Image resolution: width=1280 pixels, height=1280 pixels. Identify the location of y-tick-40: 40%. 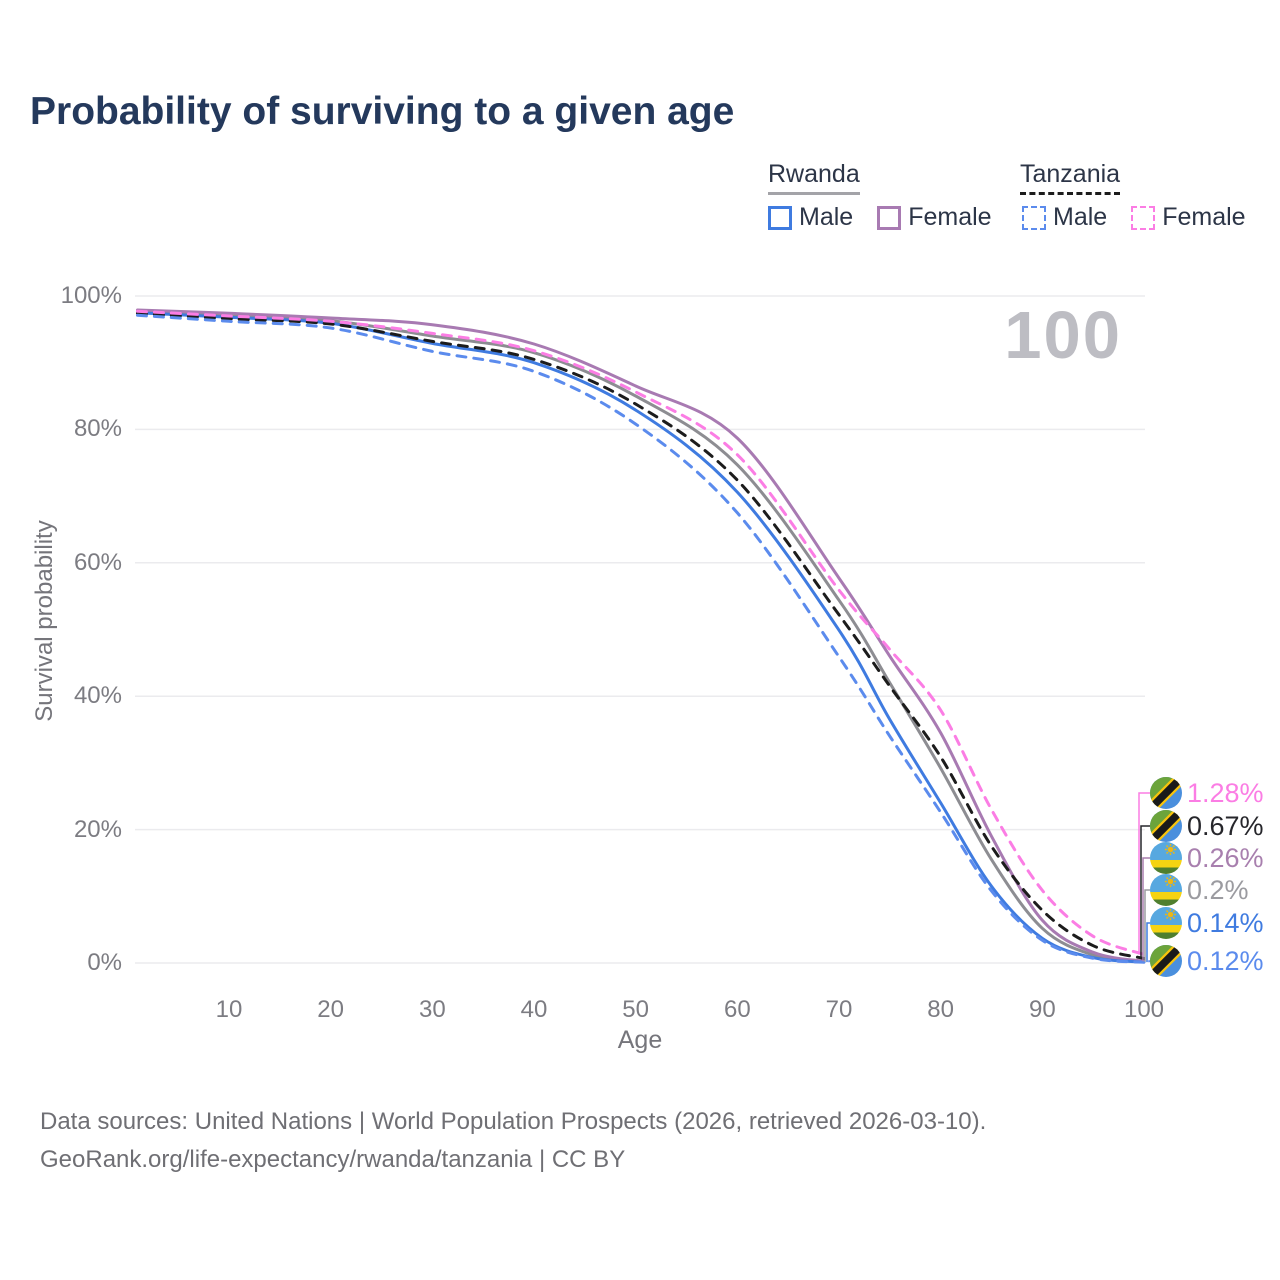
(97, 696).